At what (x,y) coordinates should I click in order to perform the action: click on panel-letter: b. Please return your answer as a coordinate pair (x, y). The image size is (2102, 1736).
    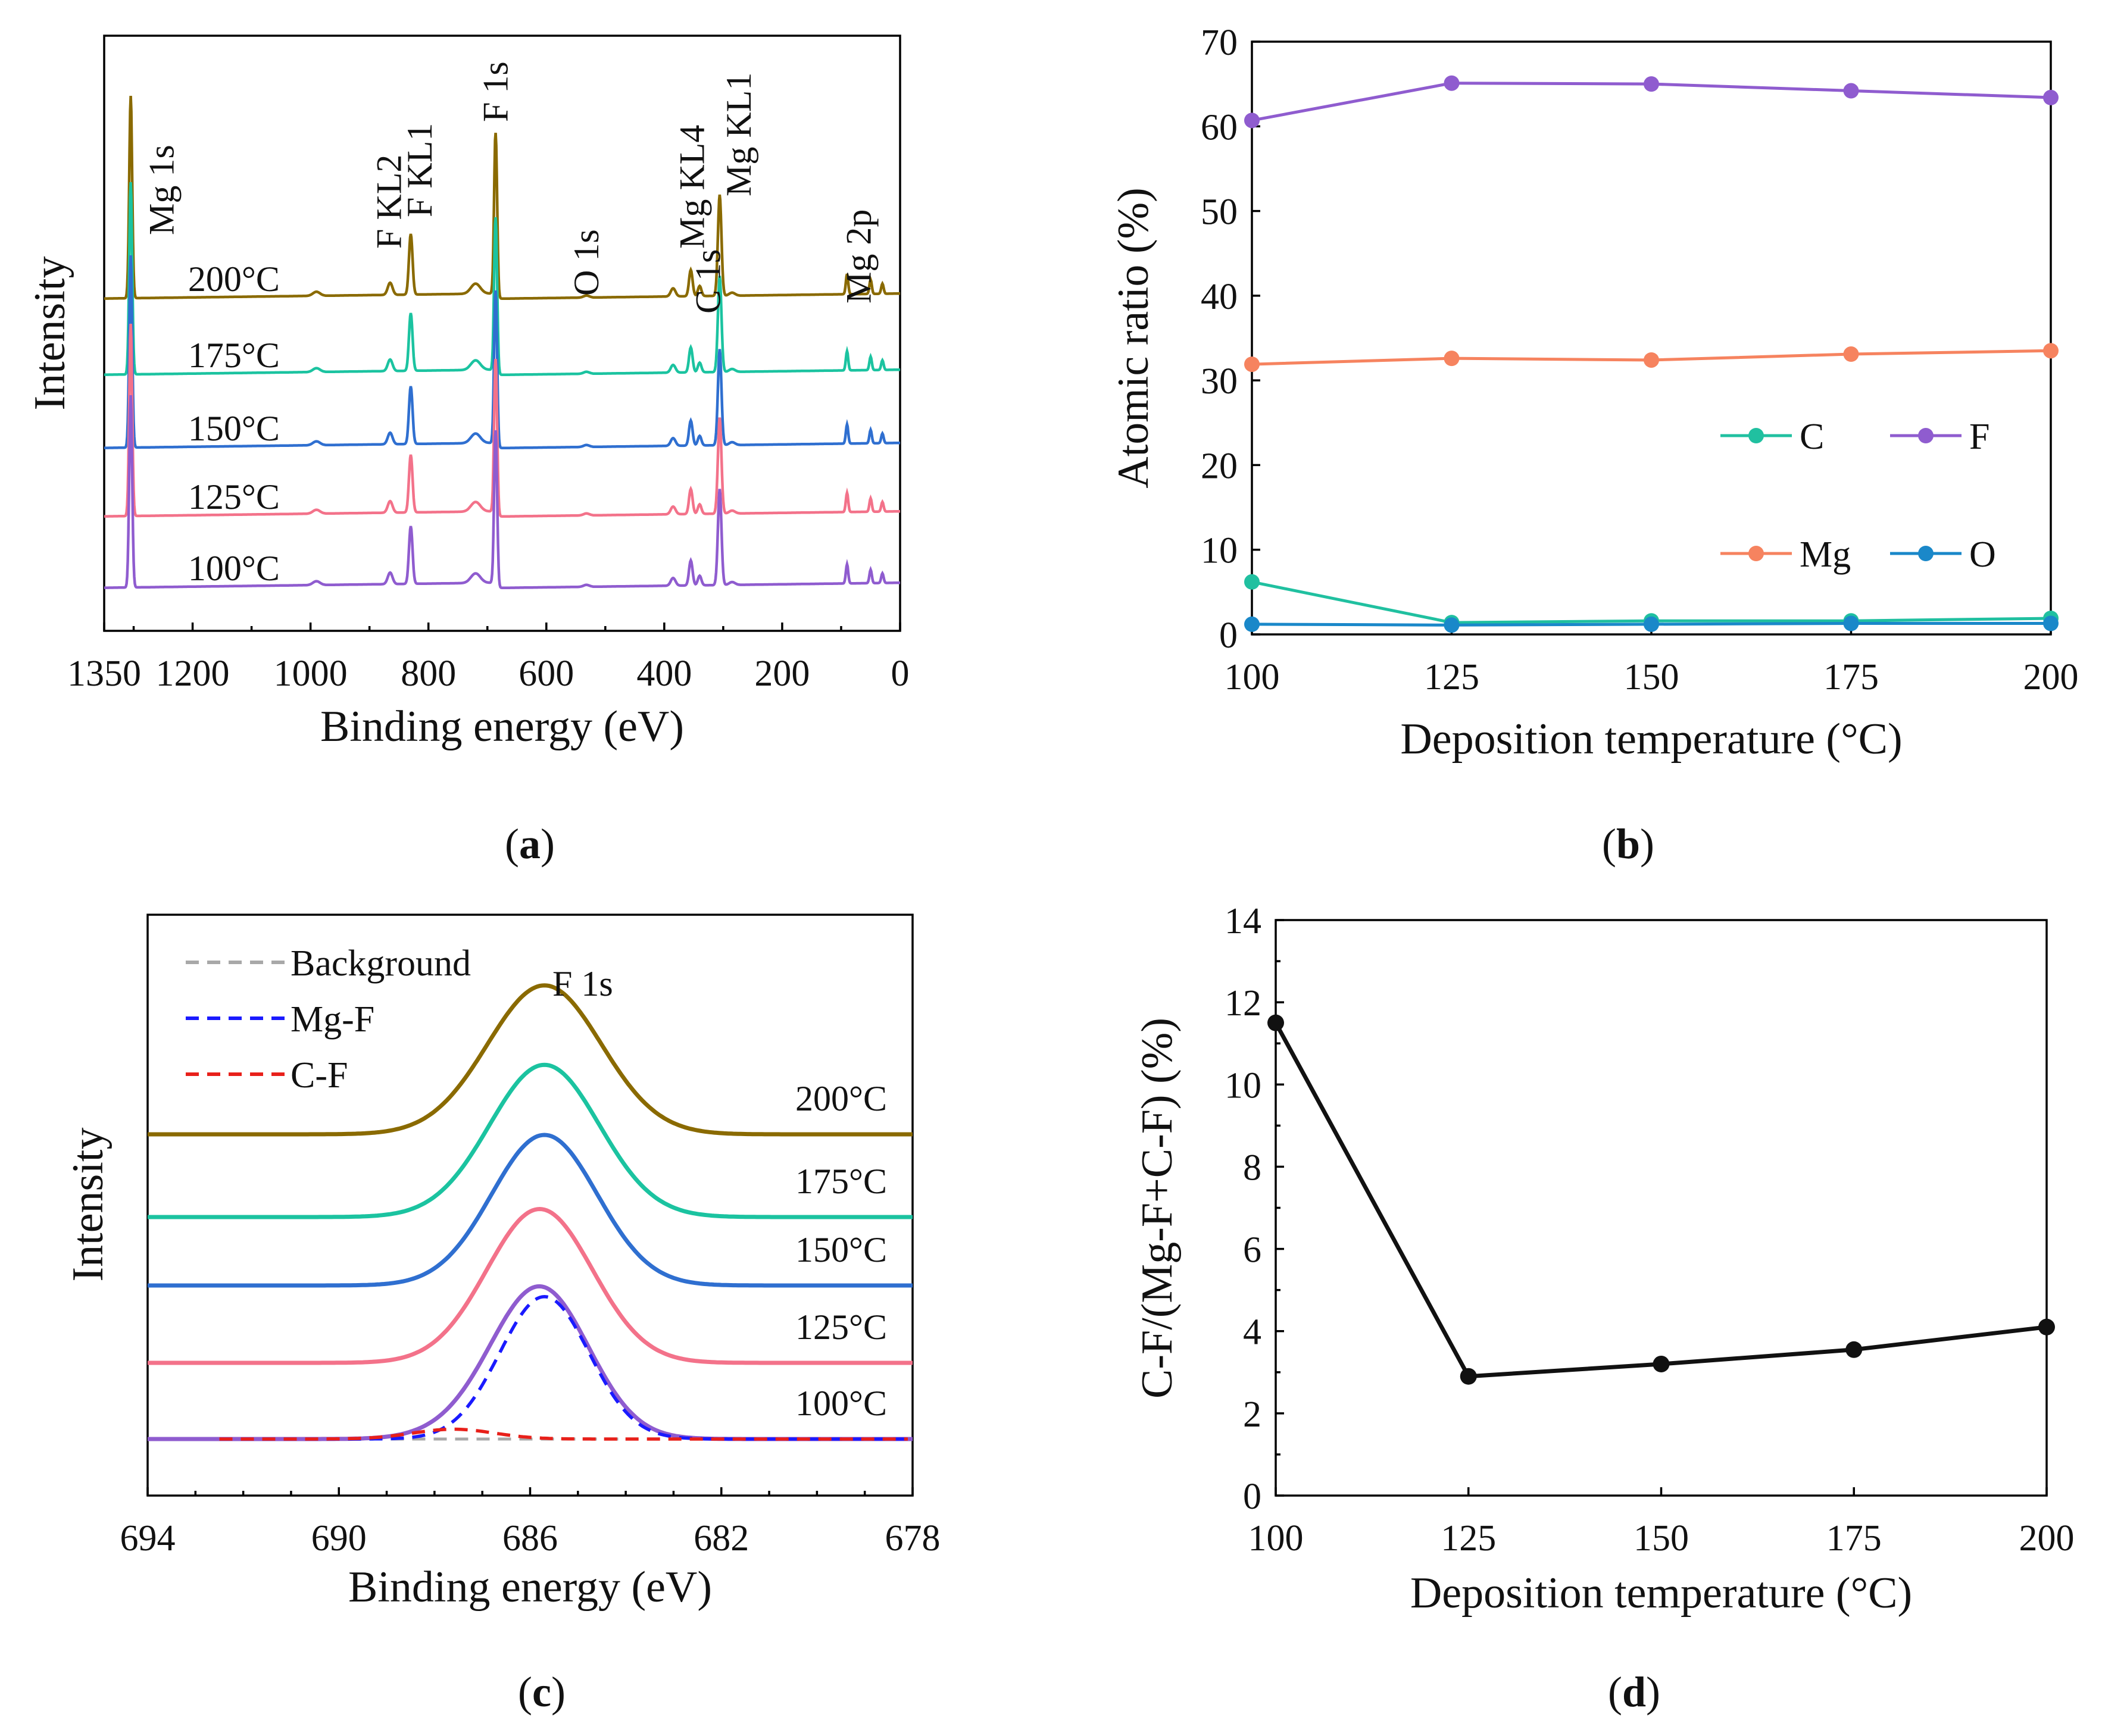
    Looking at the image, I should click on (1628, 844).